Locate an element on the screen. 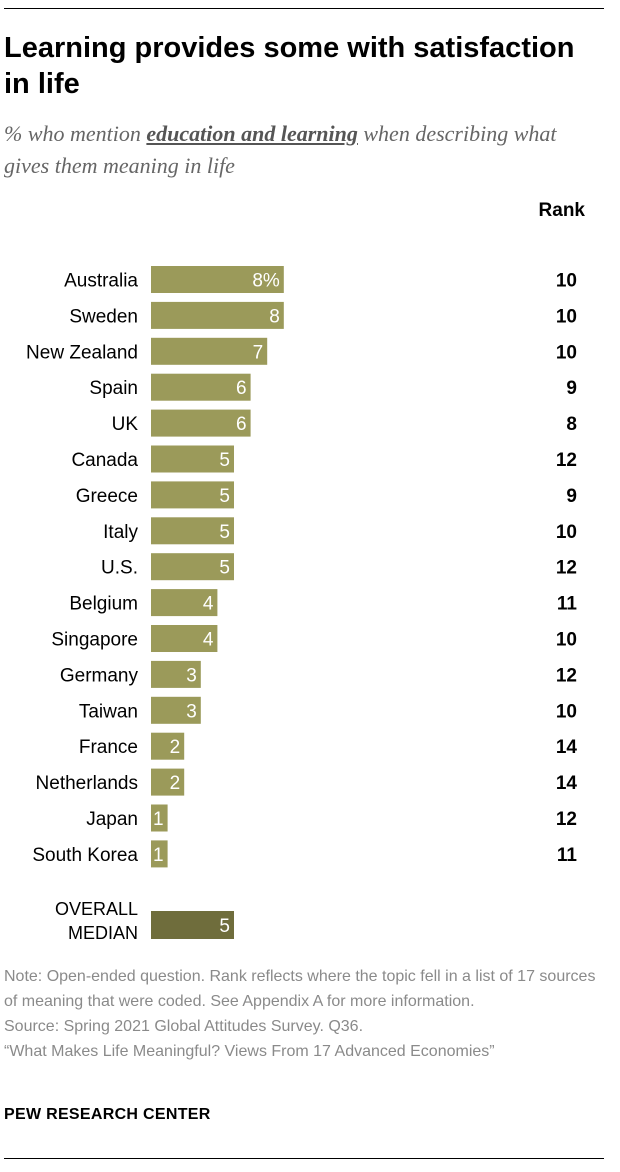  category-label: Canada is located at coordinates (104, 460).